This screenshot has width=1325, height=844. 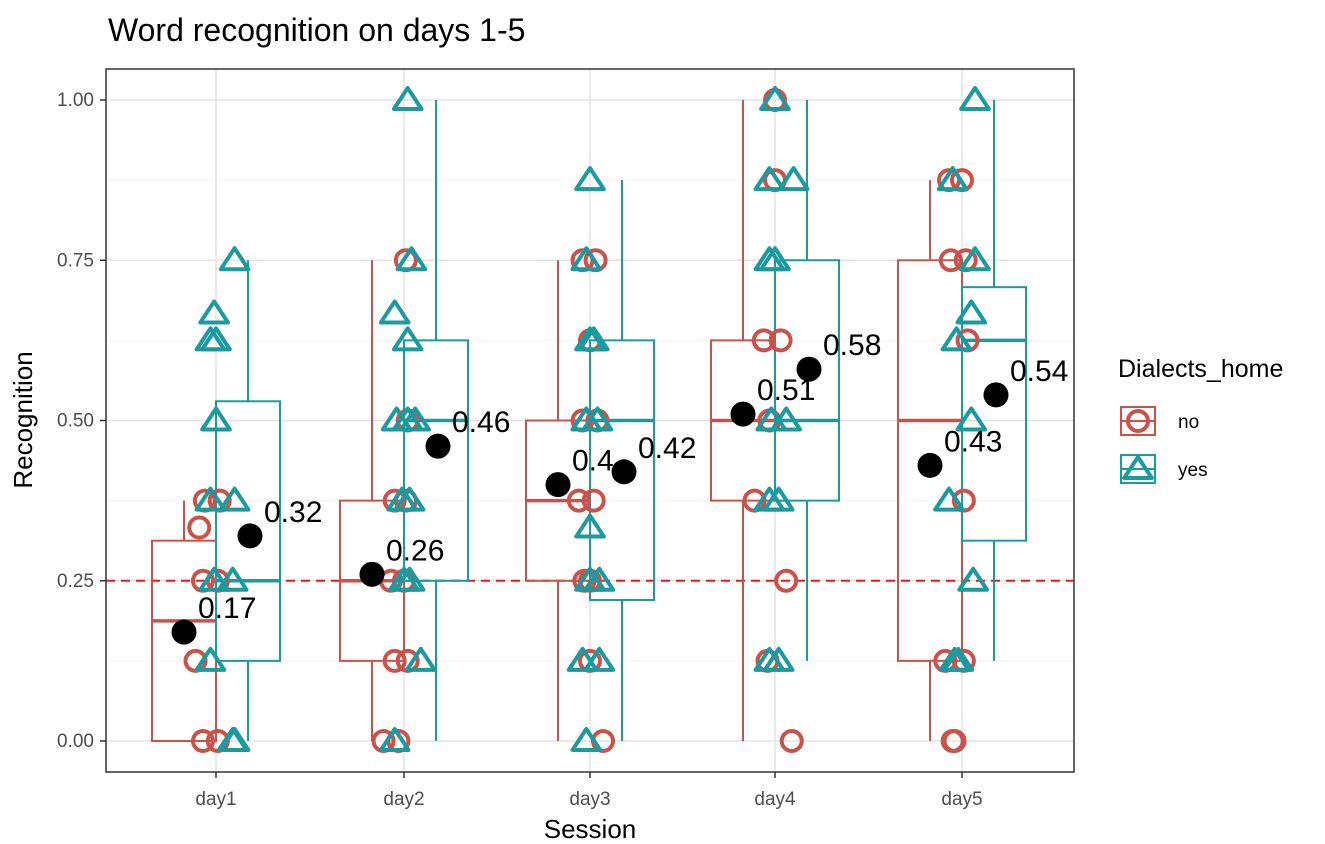 I want to click on legend-item-no: no, so click(x=1159, y=421).